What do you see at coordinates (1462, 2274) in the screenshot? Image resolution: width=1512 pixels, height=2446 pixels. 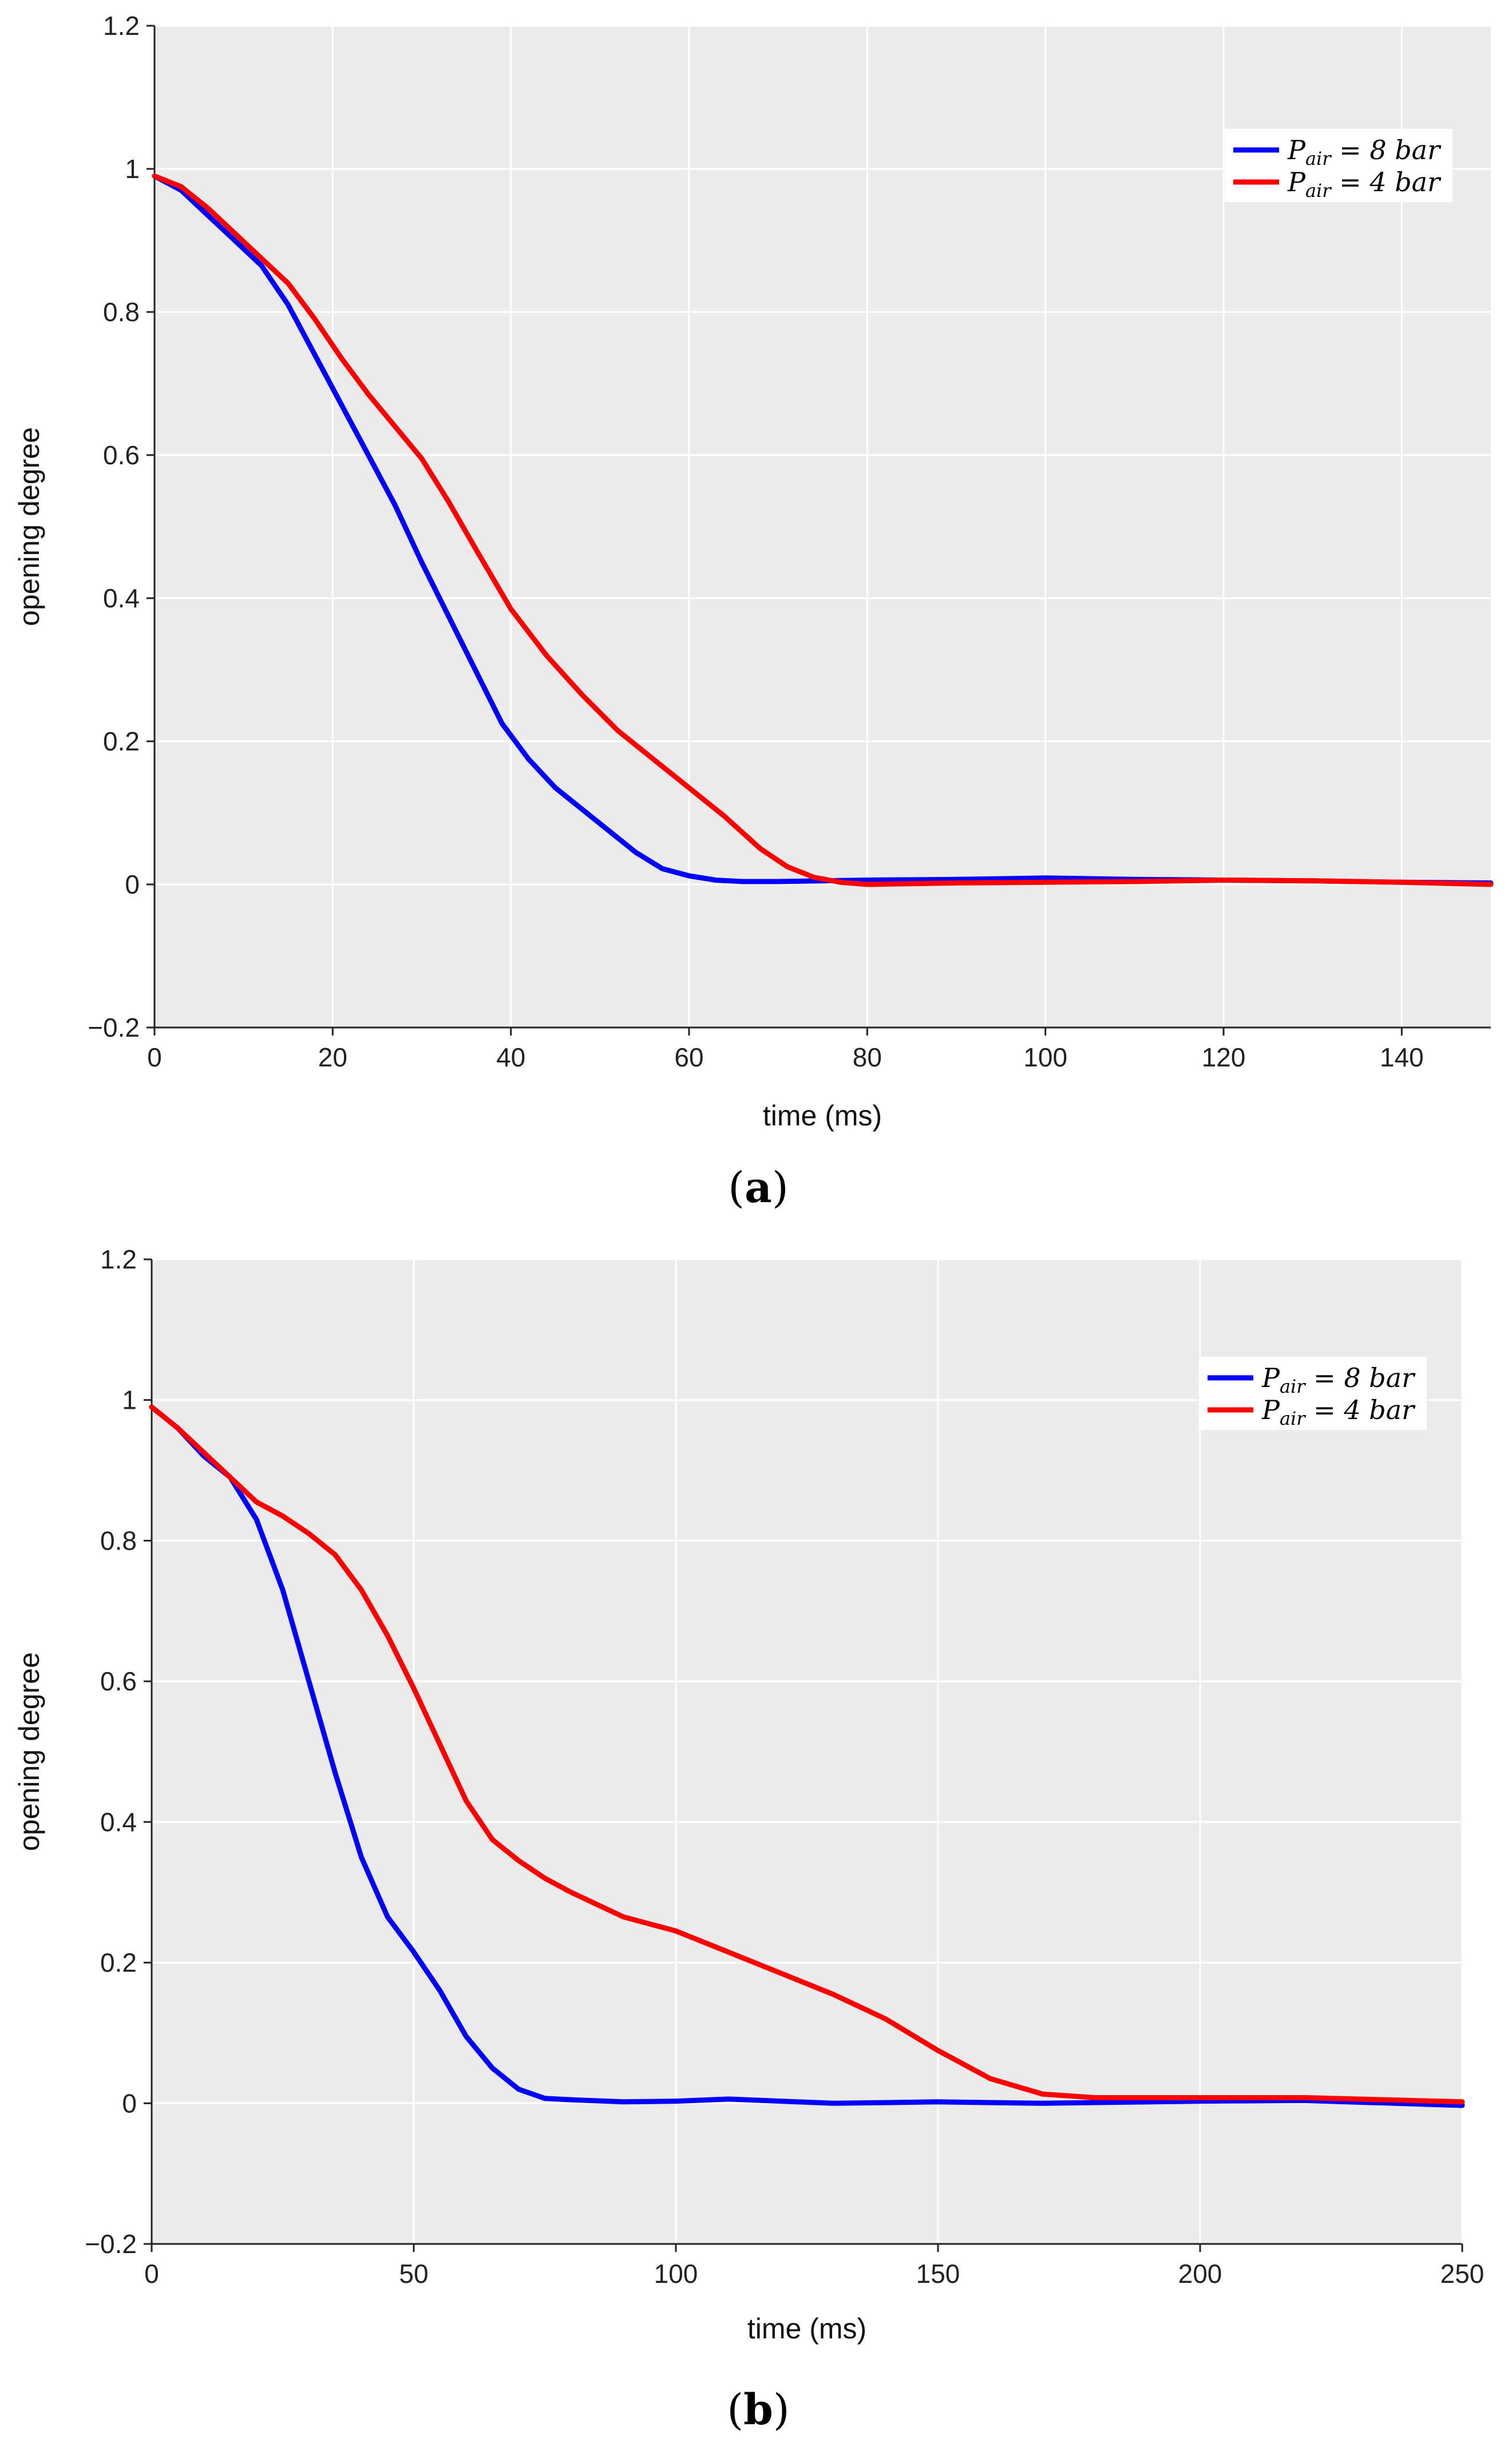 I see `x-tick-label: 250` at bounding box center [1462, 2274].